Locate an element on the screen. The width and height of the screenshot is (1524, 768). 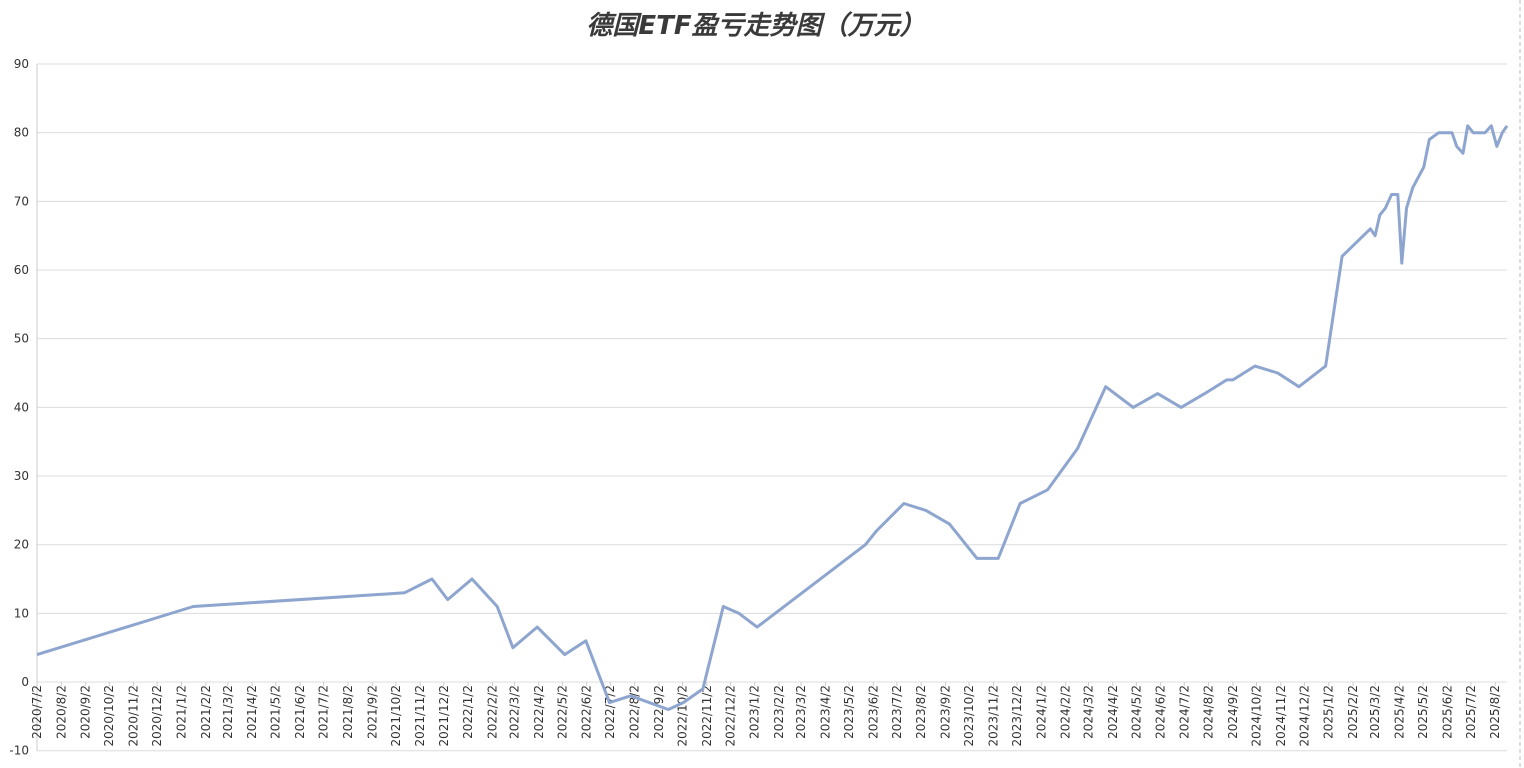
x-tick-label: 2021/7/2 is located at coordinates (324, 712).